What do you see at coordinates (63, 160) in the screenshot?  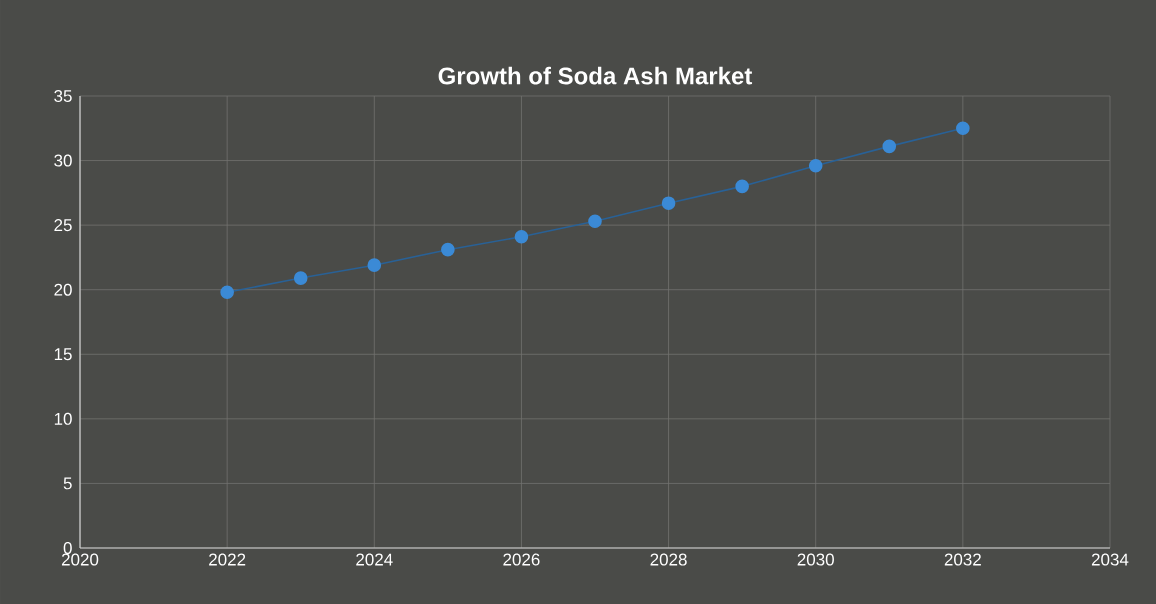 I see `y-tick-label: 30` at bounding box center [63, 160].